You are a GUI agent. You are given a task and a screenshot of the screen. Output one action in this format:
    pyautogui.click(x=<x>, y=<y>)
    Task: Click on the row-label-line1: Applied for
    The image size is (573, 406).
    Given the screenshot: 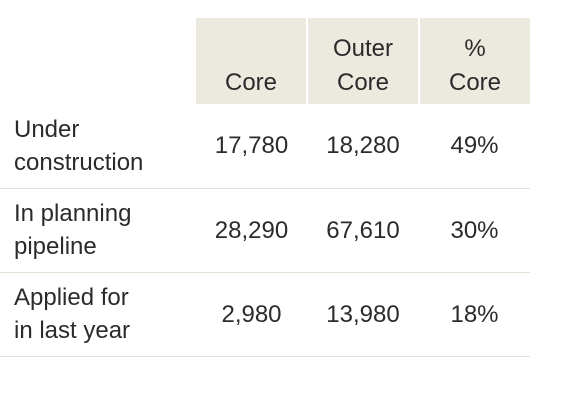 What is the action you would take?
    pyautogui.click(x=71, y=297)
    